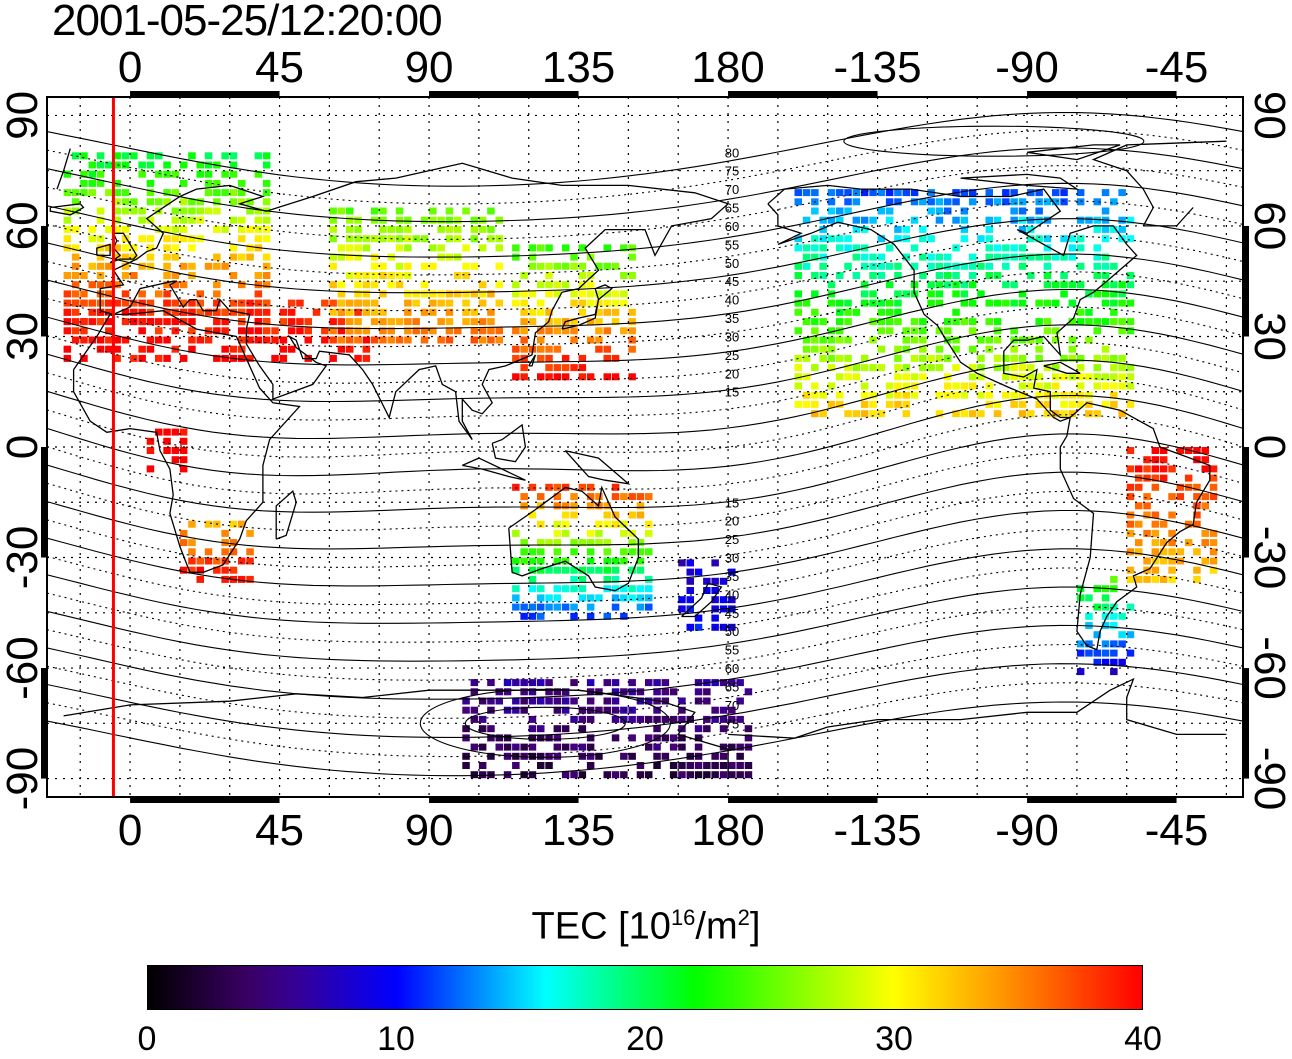  Describe the element at coordinates (1143, 1039) in the screenshot. I see `colorbar-tick-label: 40` at that location.